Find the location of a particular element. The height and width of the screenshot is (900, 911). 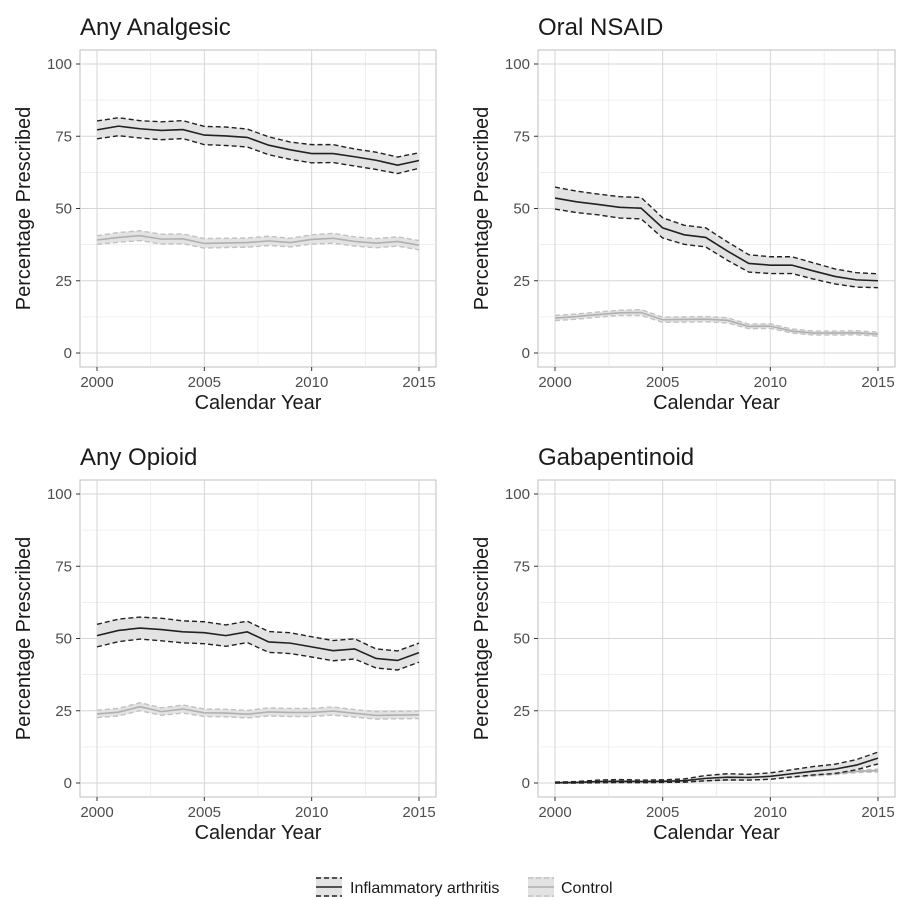

legend-label: Inflammatory arthritis is located at coordinates (424, 888).